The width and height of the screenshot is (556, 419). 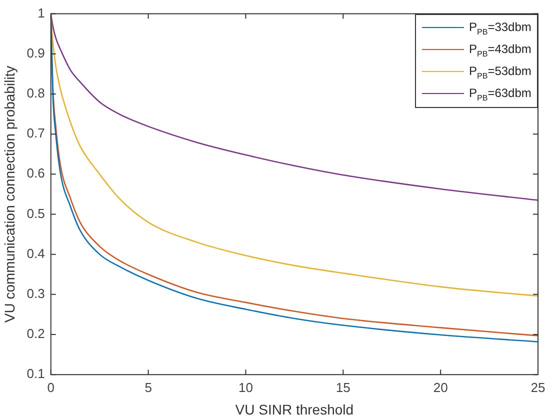 I want to click on y-tick-label: 0.8, so click(x=35, y=93).